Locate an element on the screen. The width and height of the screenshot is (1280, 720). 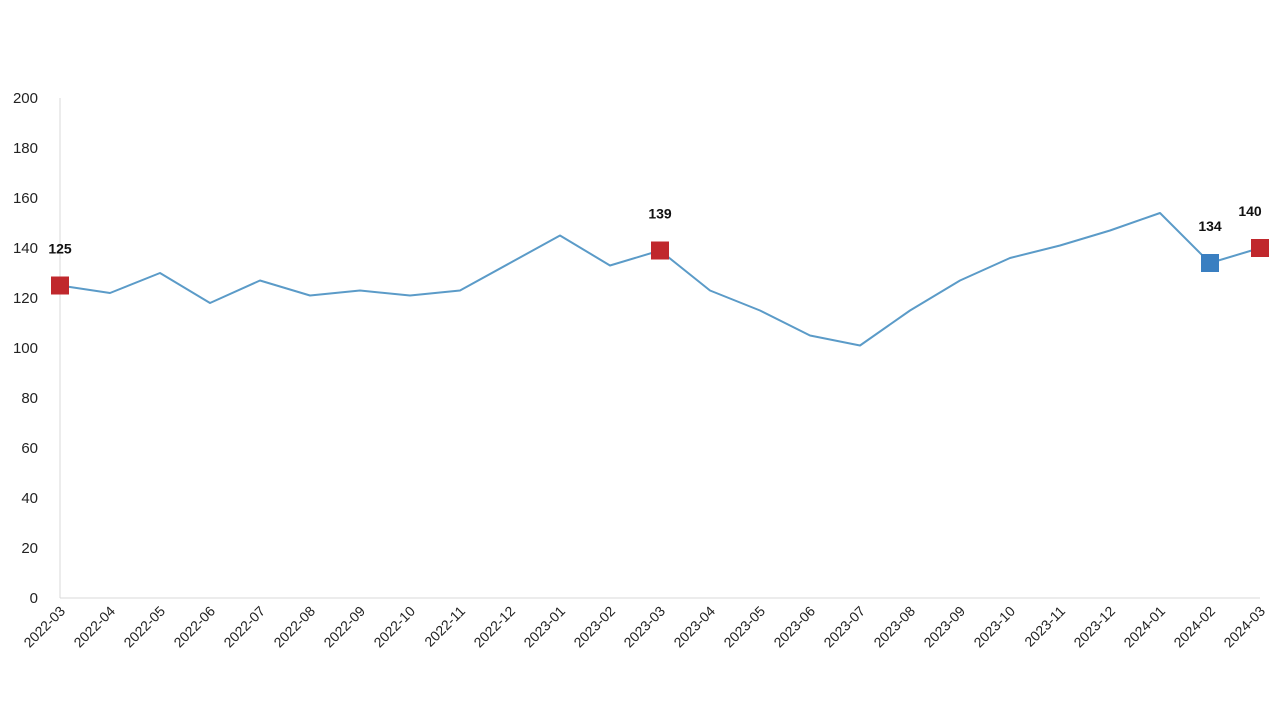
x-tick-label: 2022-08 is located at coordinates (294, 627).